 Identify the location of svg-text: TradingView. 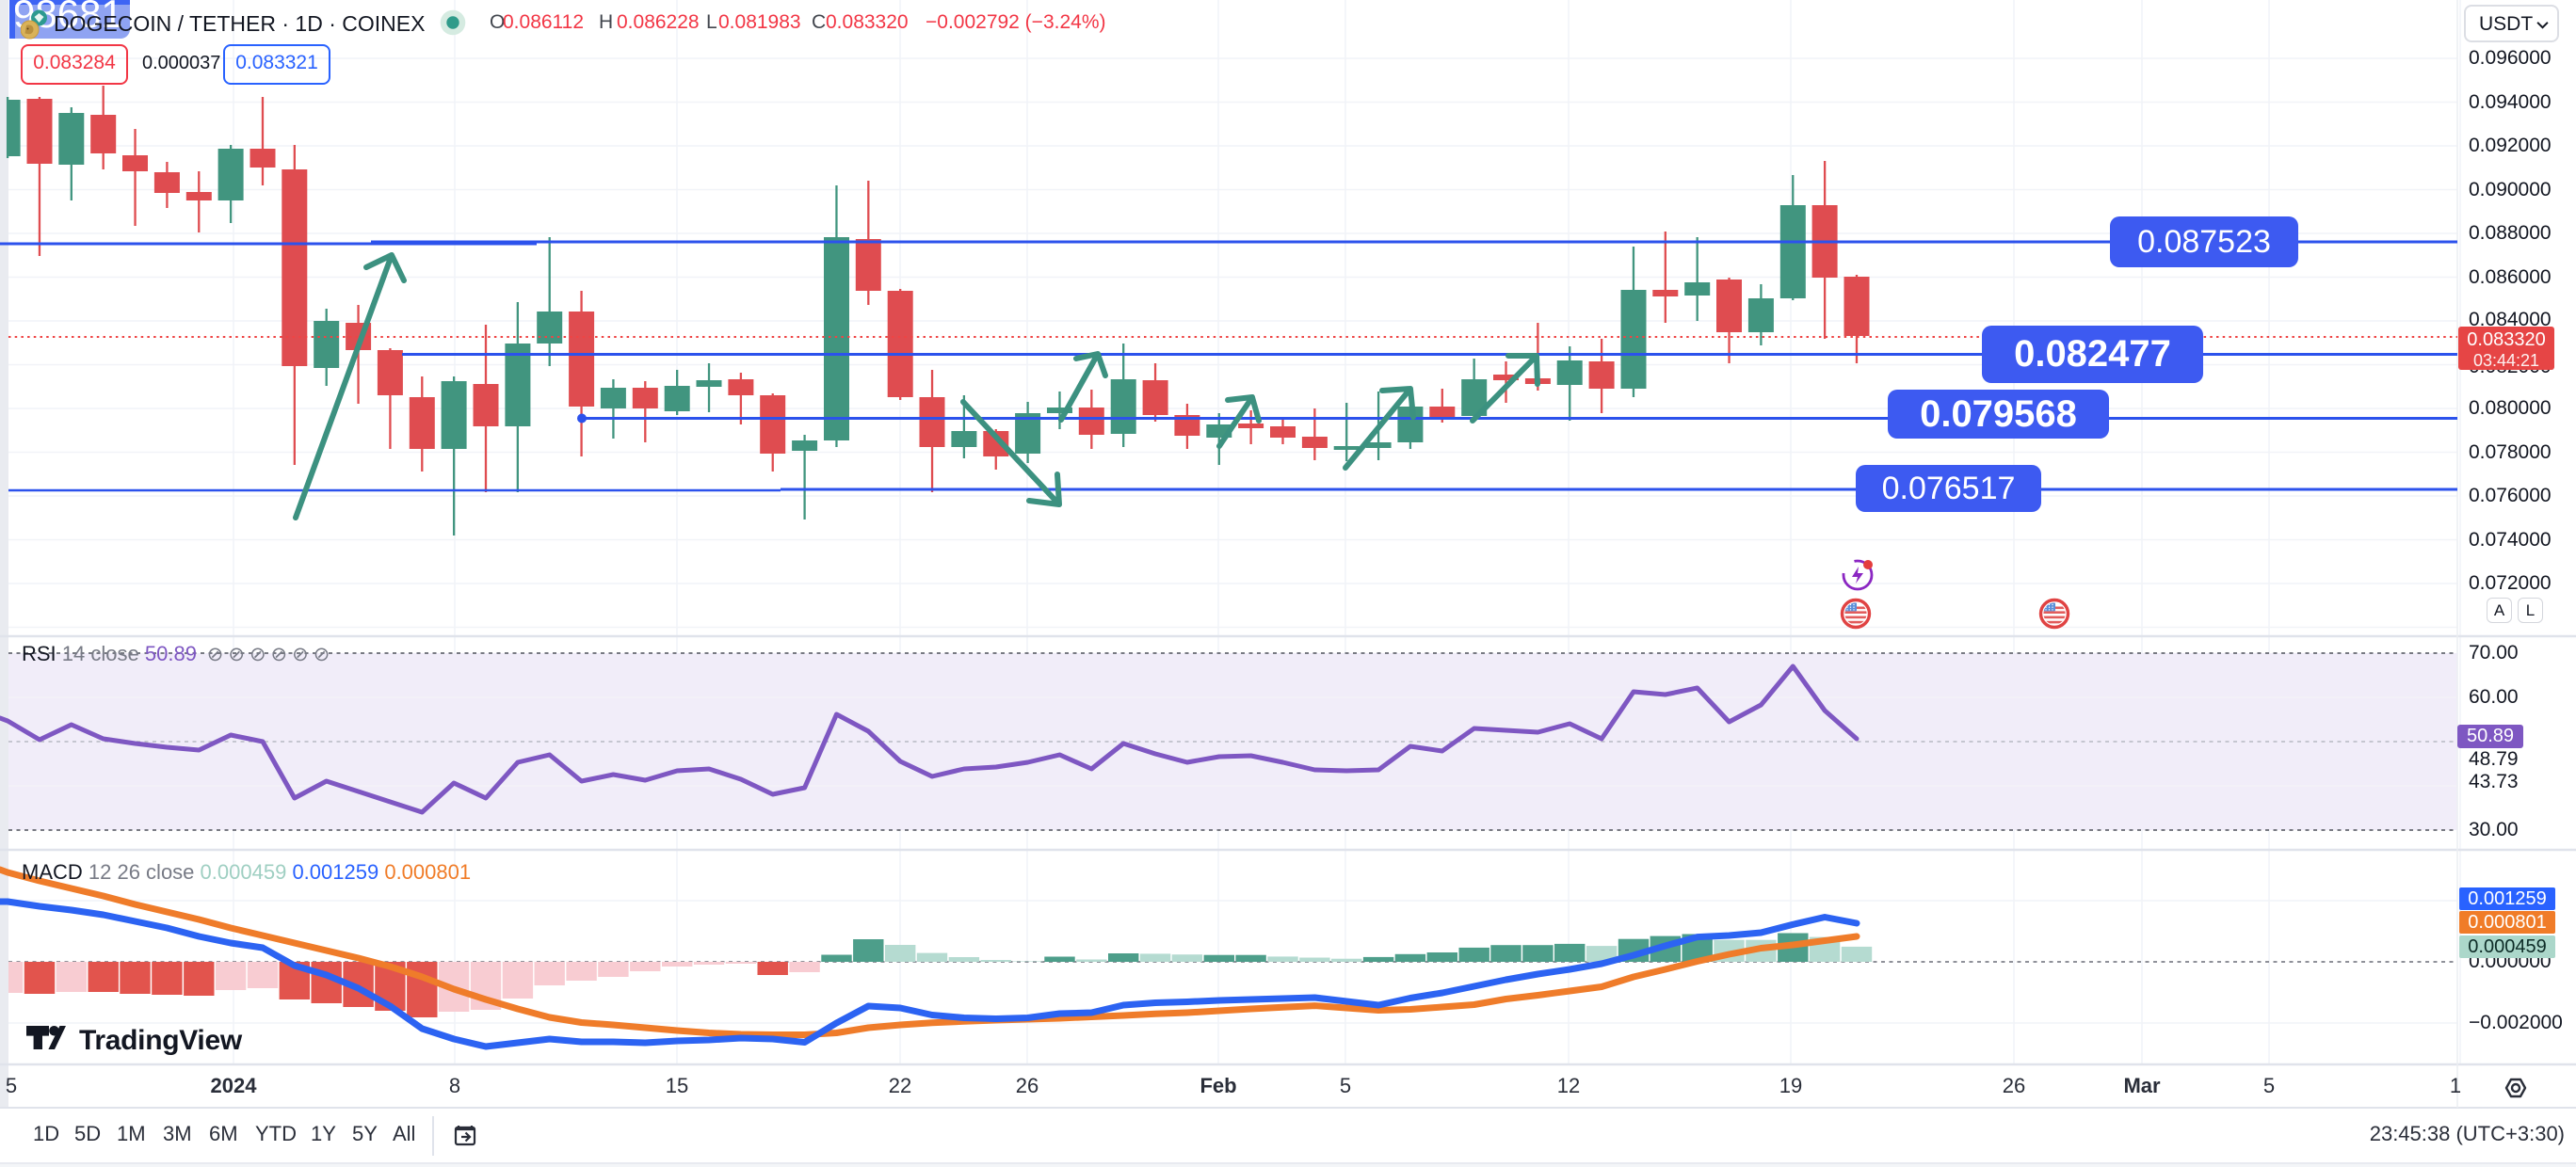
(161, 1040).